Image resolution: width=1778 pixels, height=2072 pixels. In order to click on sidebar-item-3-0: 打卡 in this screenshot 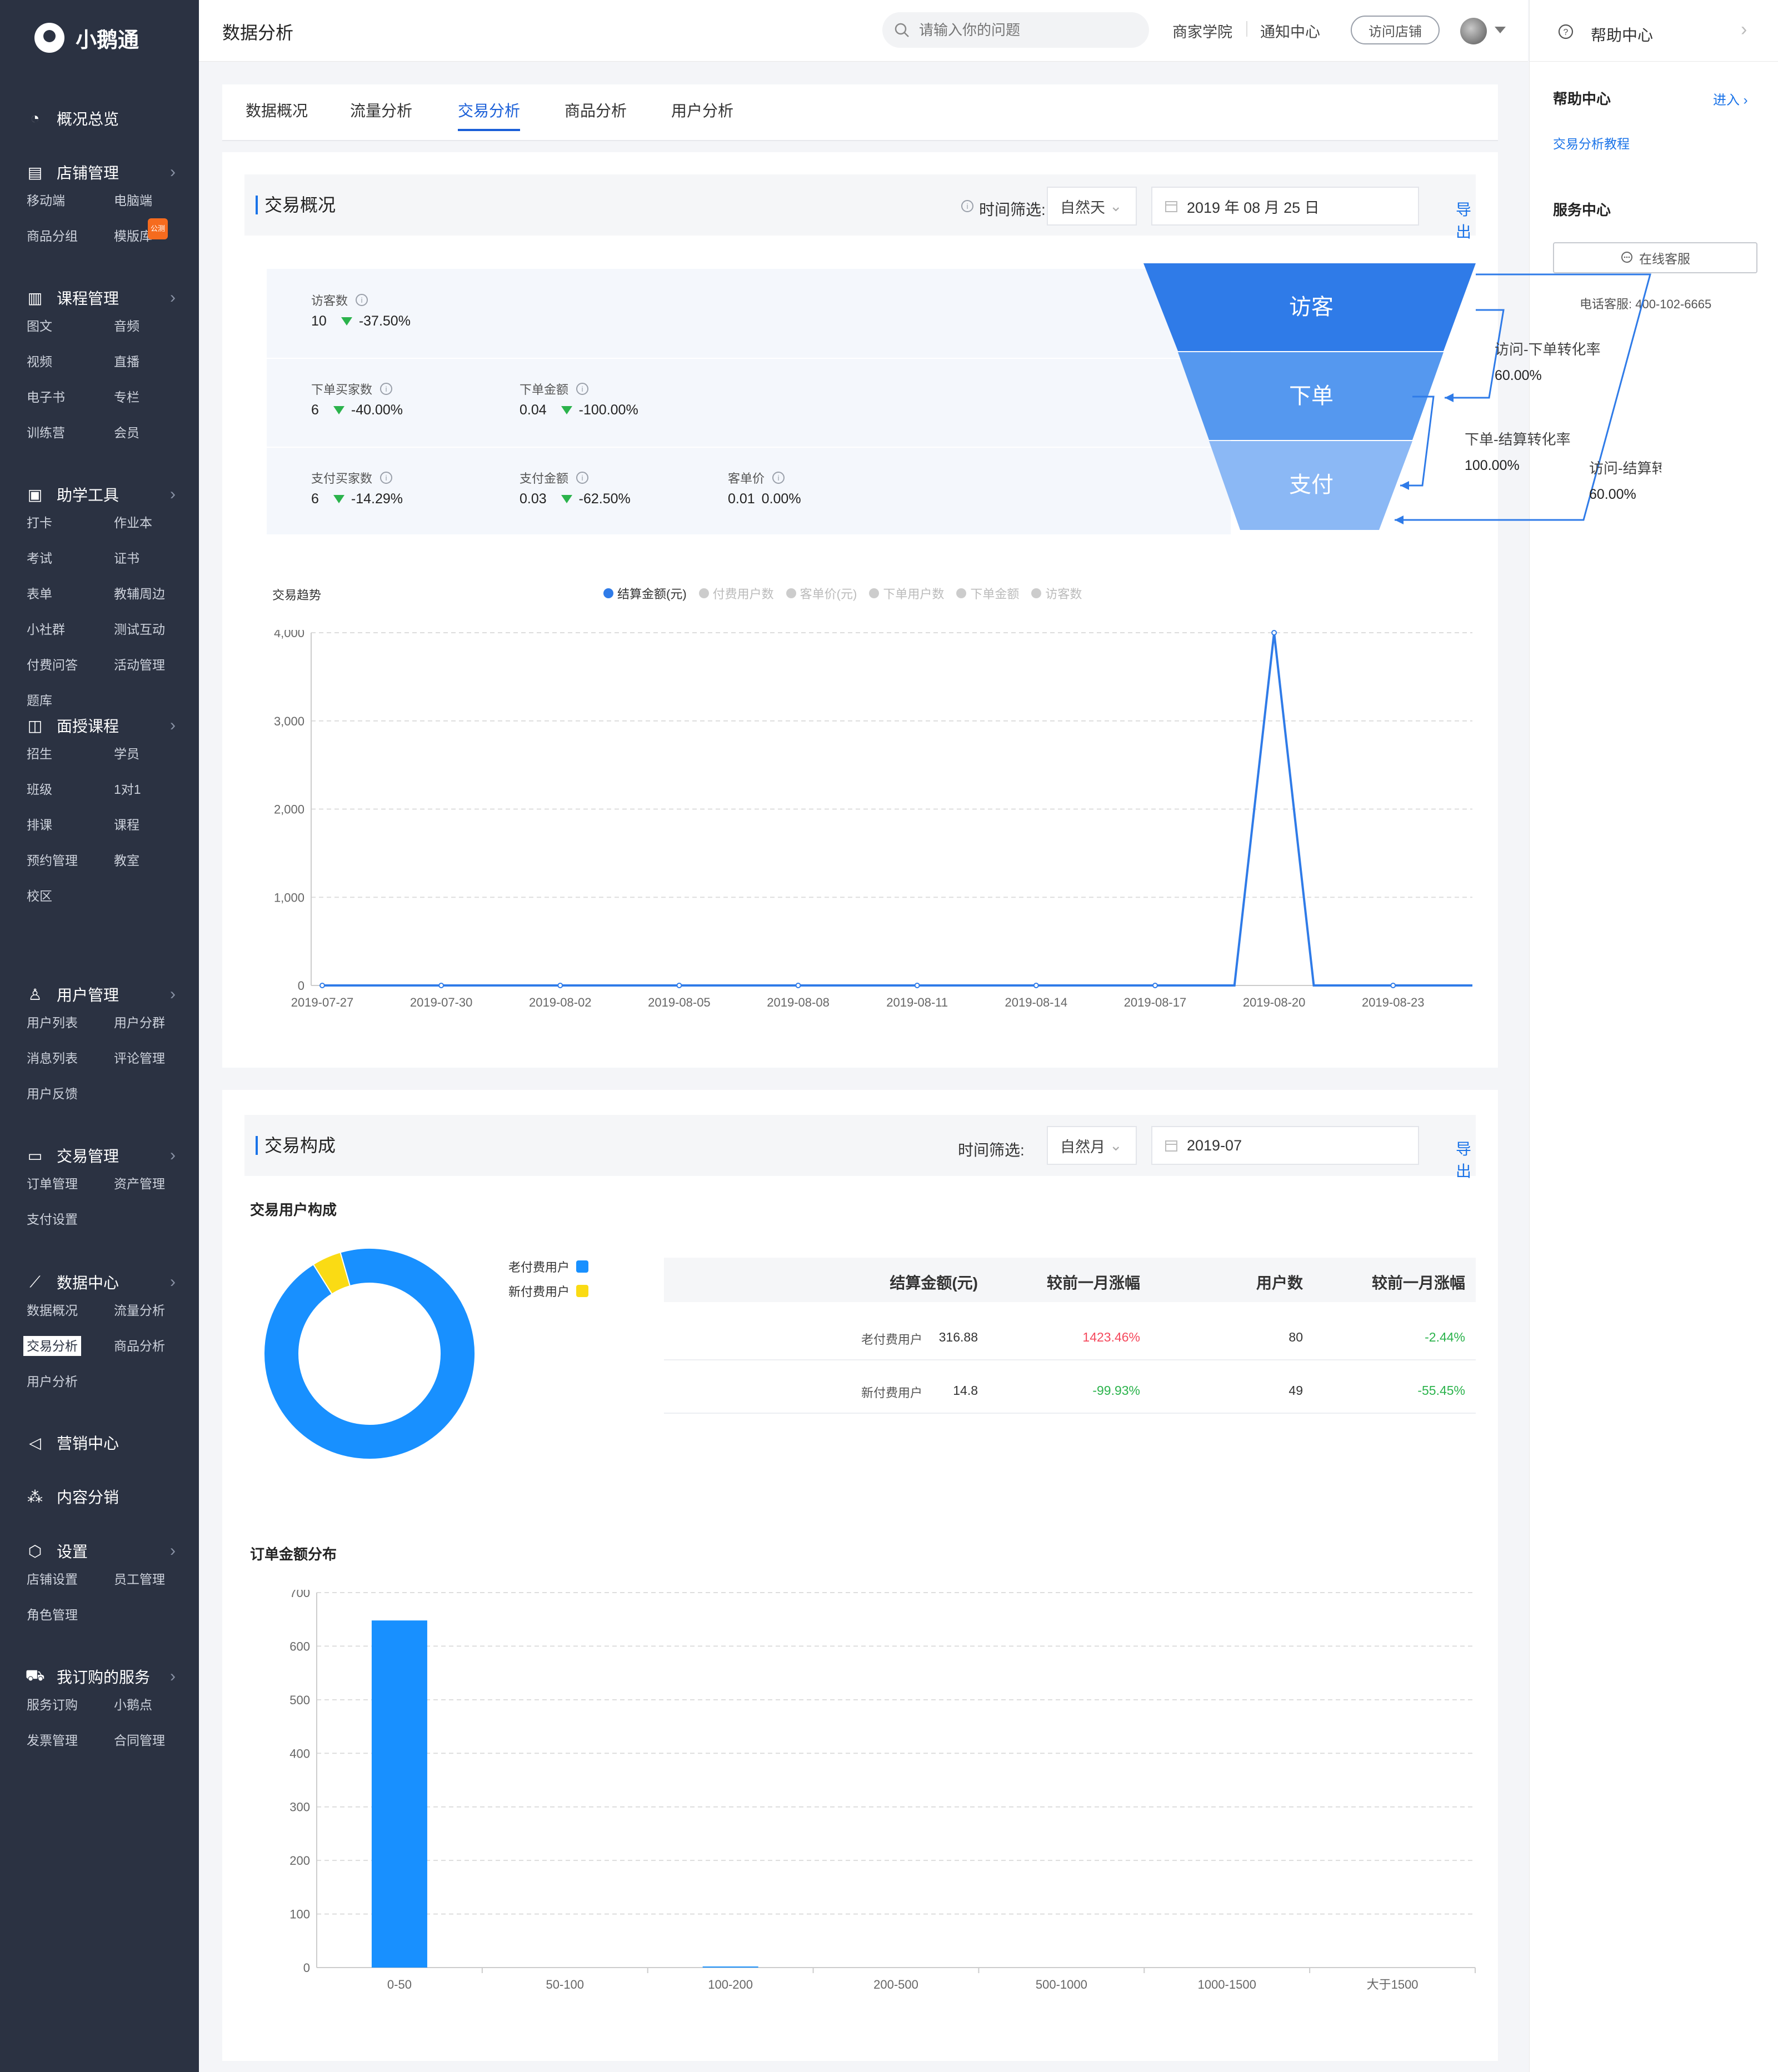, I will do `click(39, 523)`.